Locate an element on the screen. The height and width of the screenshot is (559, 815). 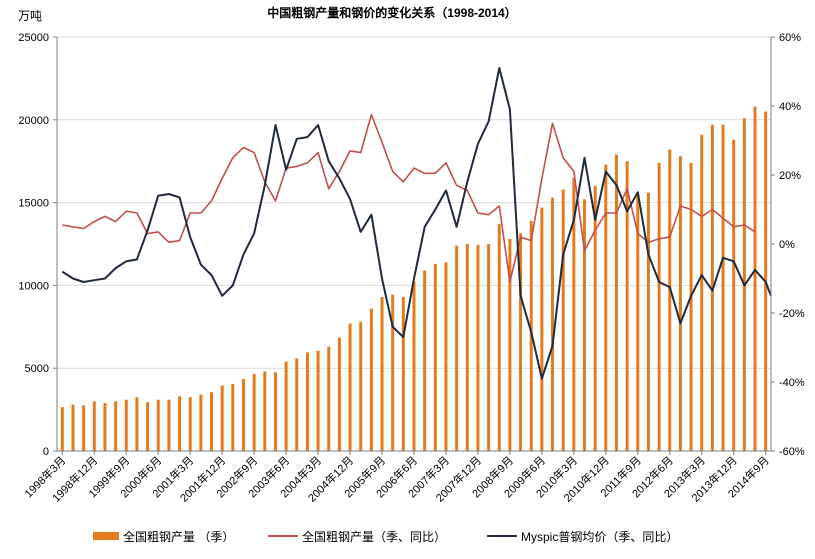
legend-swatch-bar is located at coordinates (106, 536).